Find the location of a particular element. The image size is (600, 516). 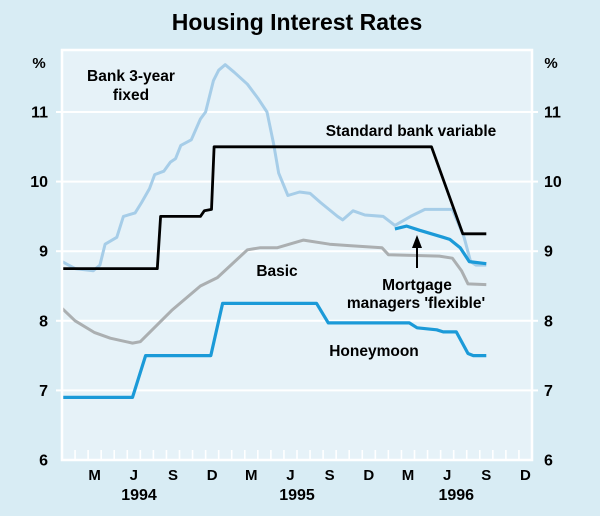

label-bank-3-year-fixed-line2: fixed is located at coordinates (131, 95).